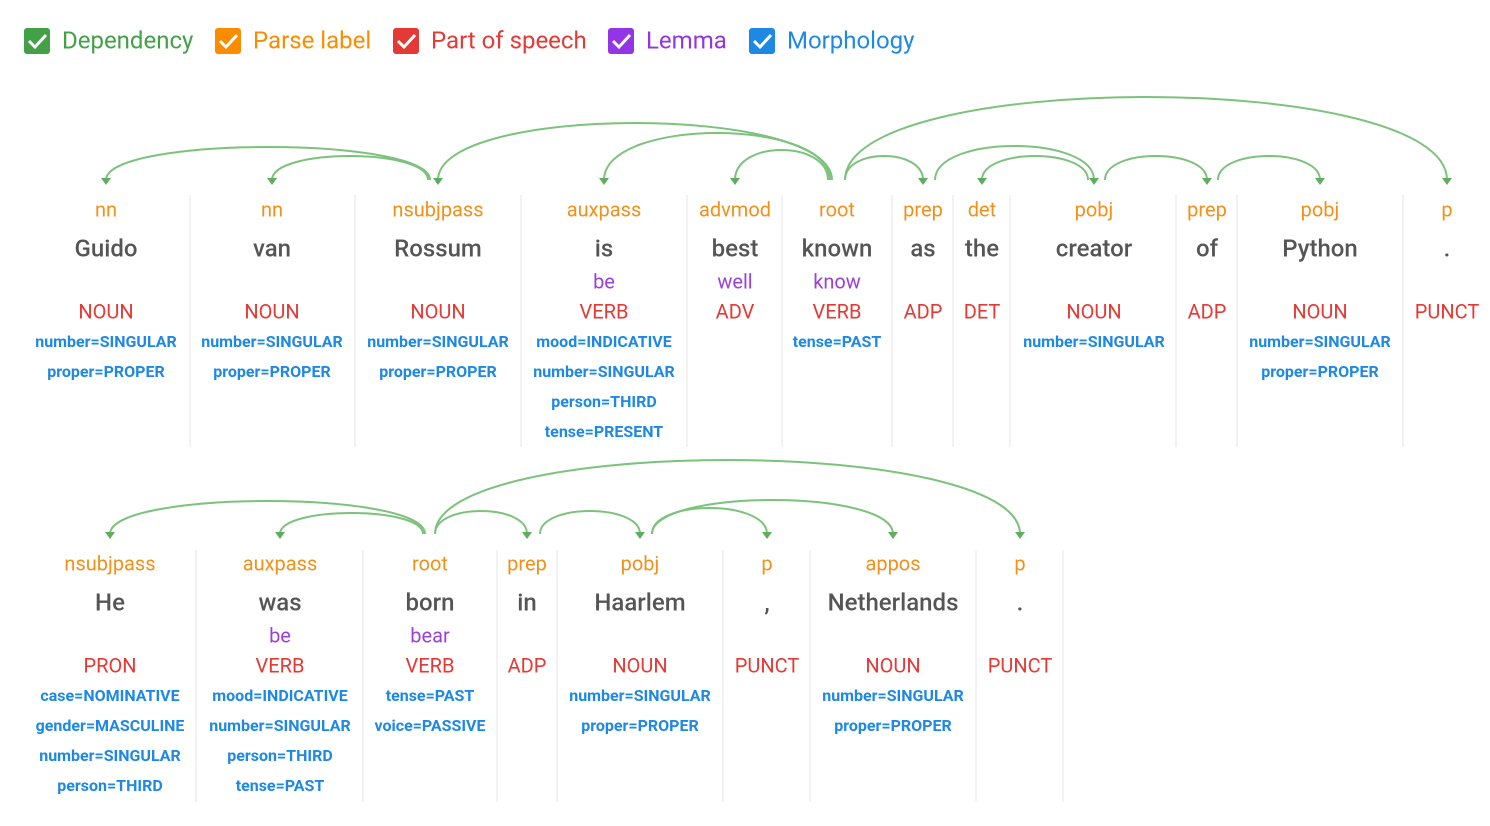  I want to click on word: van, so click(272, 248).